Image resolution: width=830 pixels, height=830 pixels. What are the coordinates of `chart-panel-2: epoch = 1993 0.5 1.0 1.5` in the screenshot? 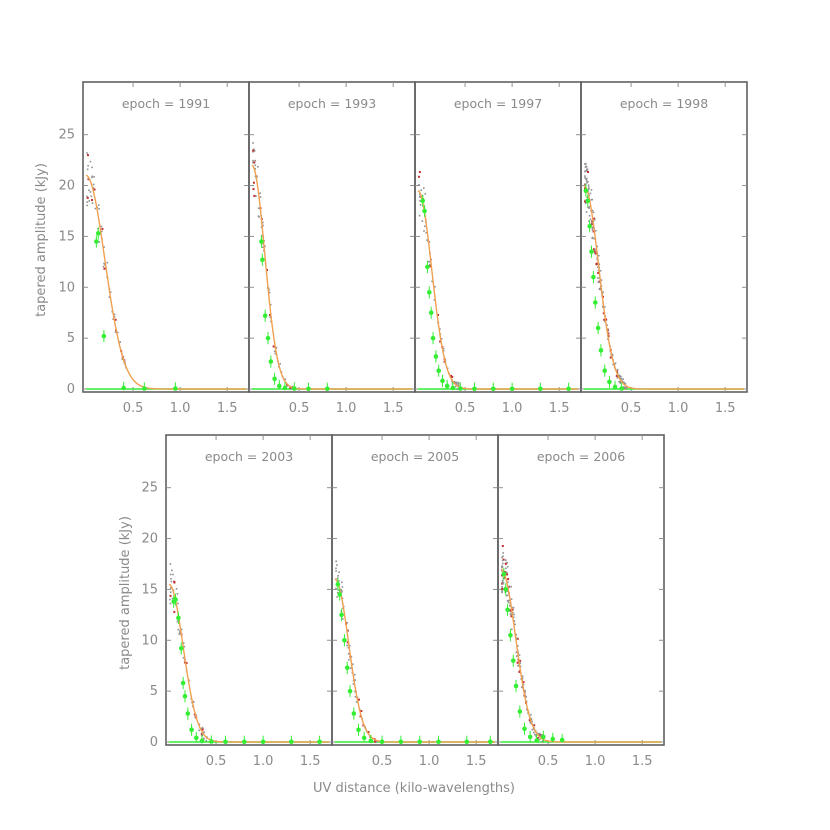 It's located at (332, 248).